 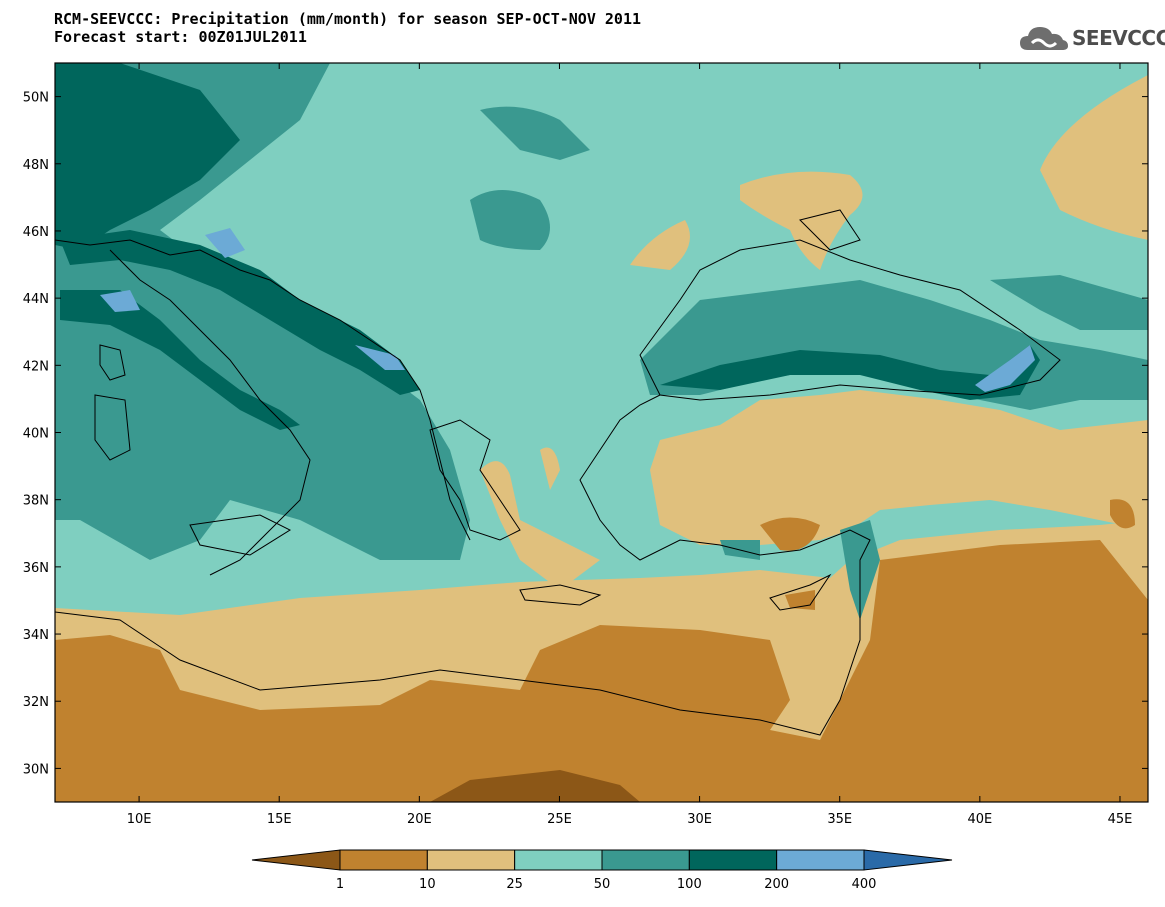 I want to click on field-1-10-east, so click(x=1122, y=514).